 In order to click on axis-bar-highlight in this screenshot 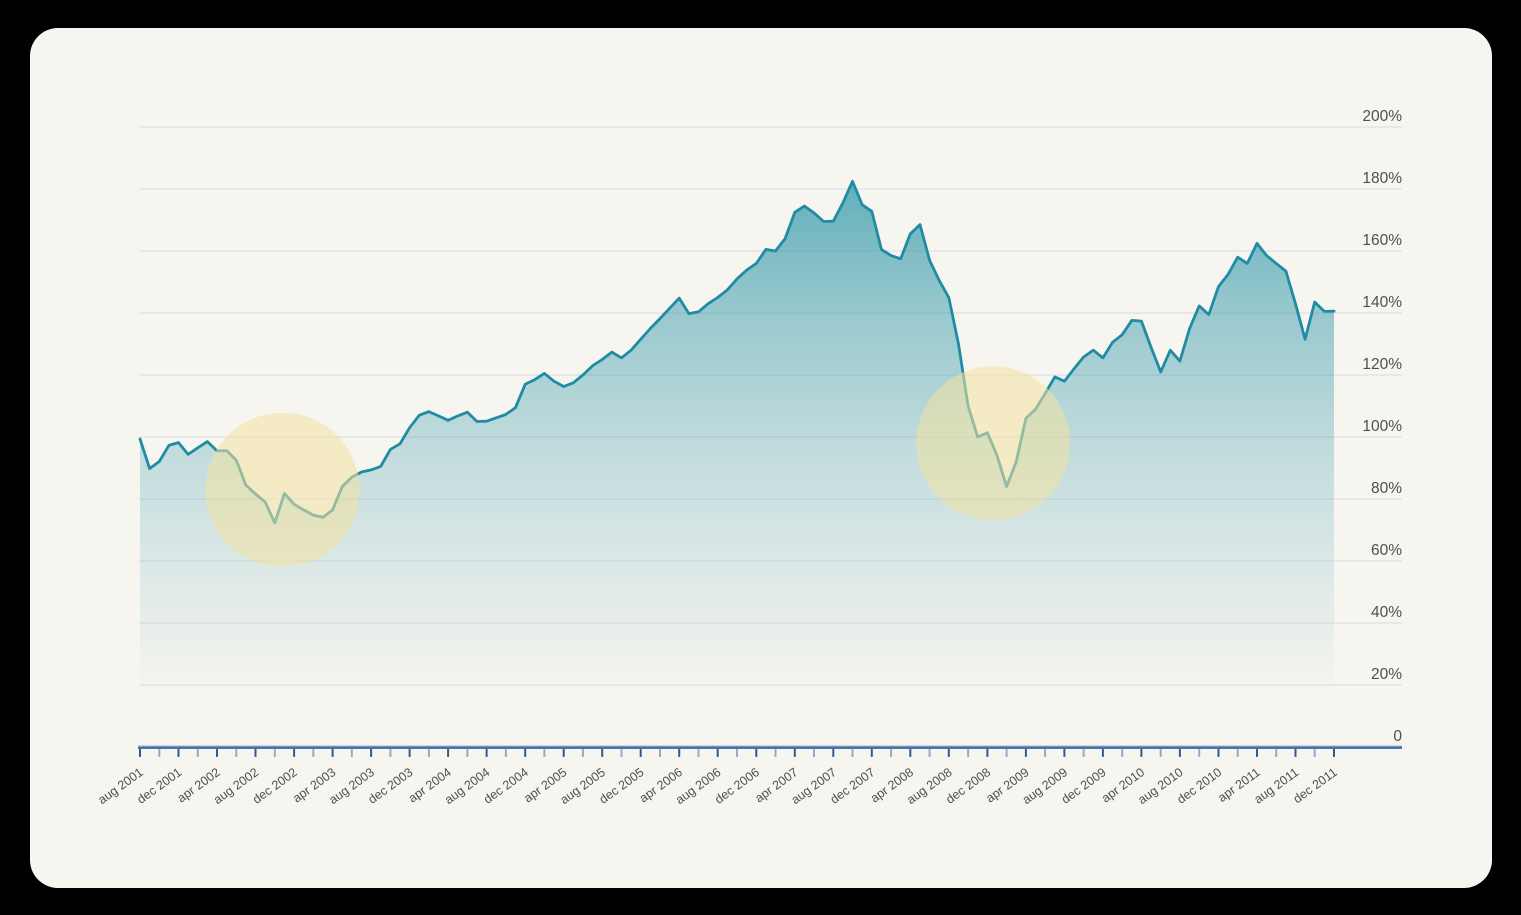, I will do `click(770, 746)`.